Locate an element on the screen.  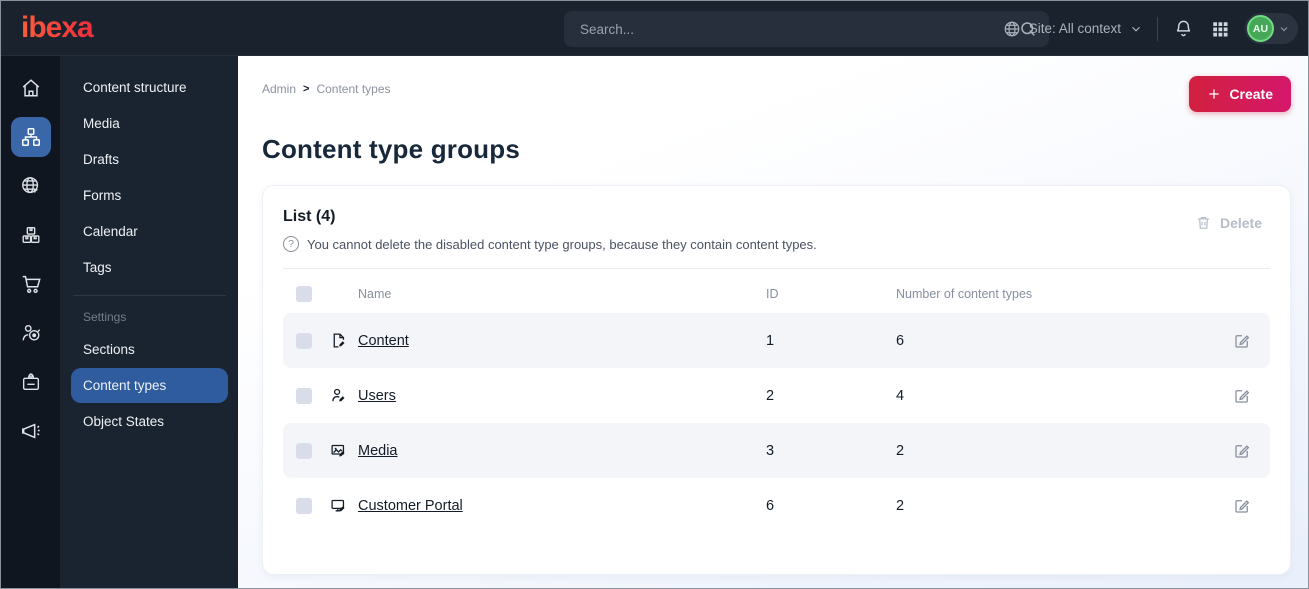
table-header: Name ID Number of content types is located at coordinates (776, 294).